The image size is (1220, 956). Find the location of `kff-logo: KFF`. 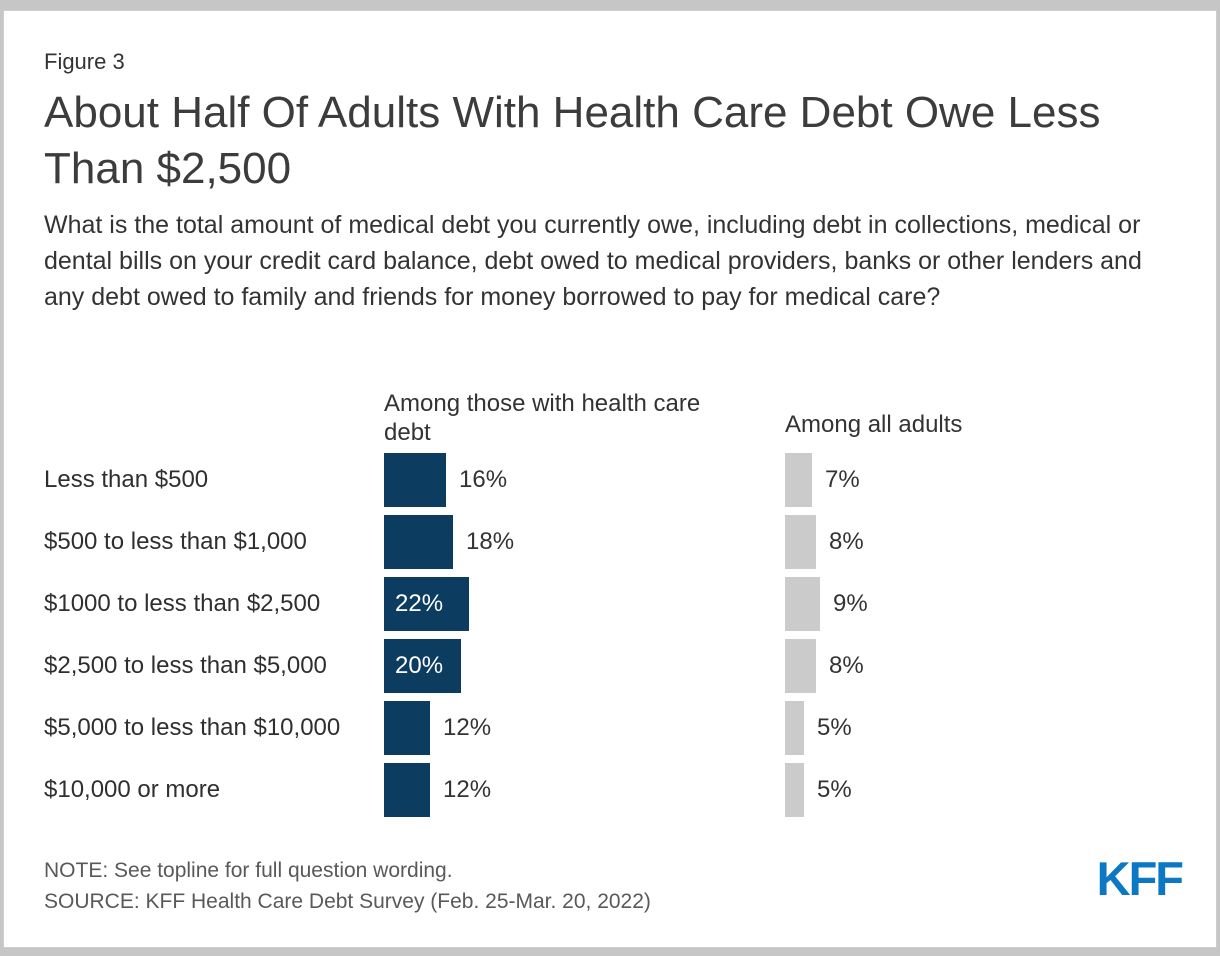

kff-logo: KFF is located at coordinates (1140, 878).